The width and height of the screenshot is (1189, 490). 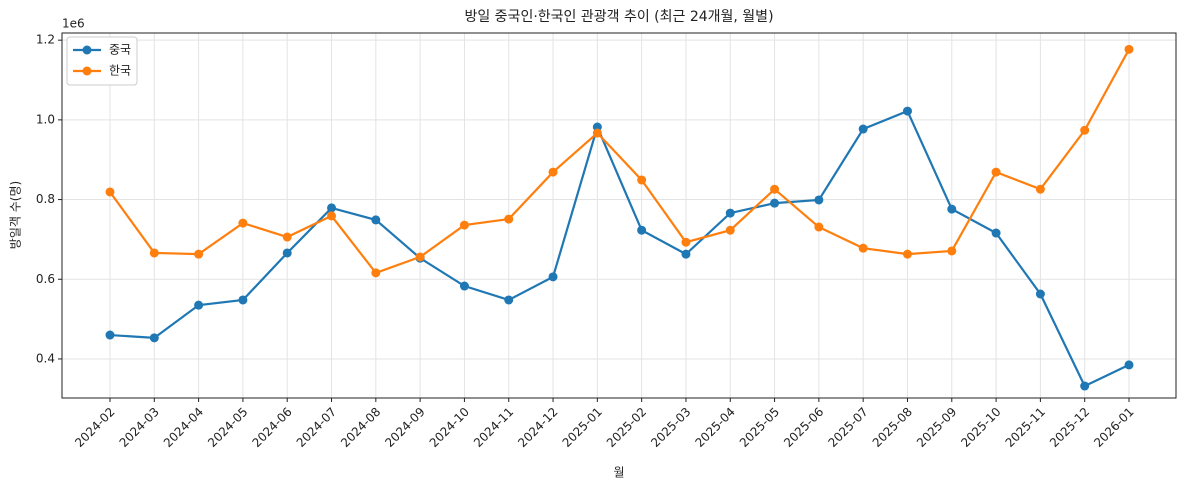 I want to click on y-tick-label: 0.6, so click(x=45, y=279).